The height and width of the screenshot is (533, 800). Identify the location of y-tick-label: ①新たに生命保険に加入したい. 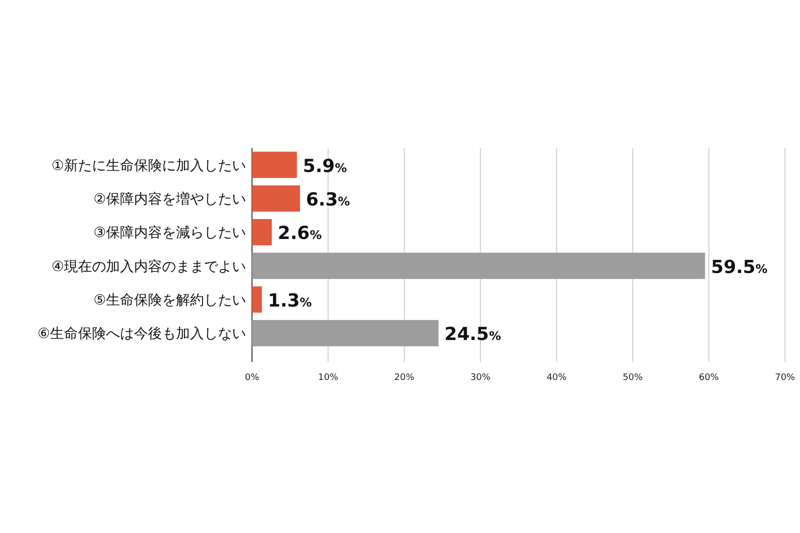
(148, 166).